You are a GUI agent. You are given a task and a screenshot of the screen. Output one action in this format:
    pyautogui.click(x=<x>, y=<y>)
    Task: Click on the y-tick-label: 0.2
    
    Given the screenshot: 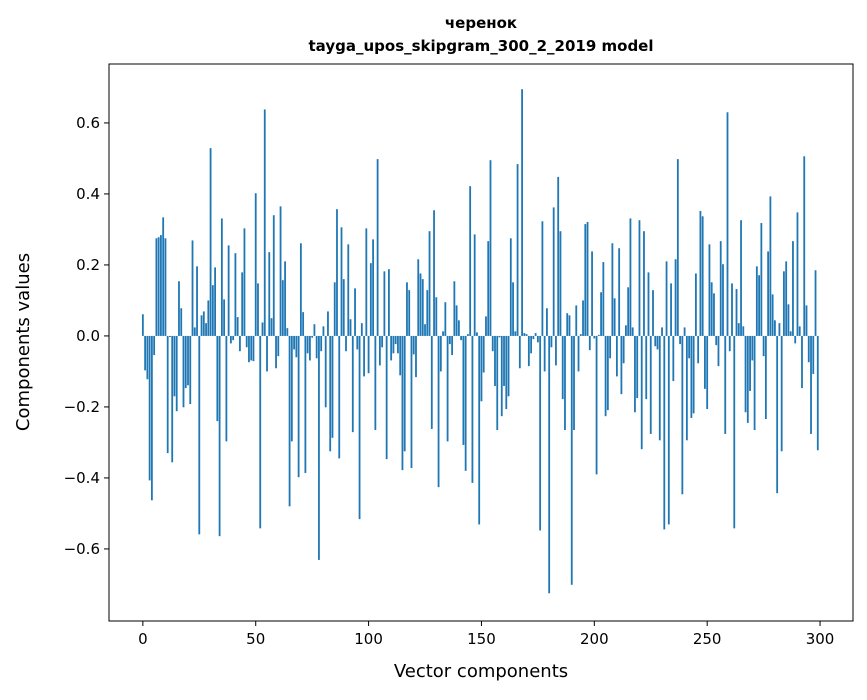 What is the action you would take?
    pyautogui.click(x=88, y=265)
    